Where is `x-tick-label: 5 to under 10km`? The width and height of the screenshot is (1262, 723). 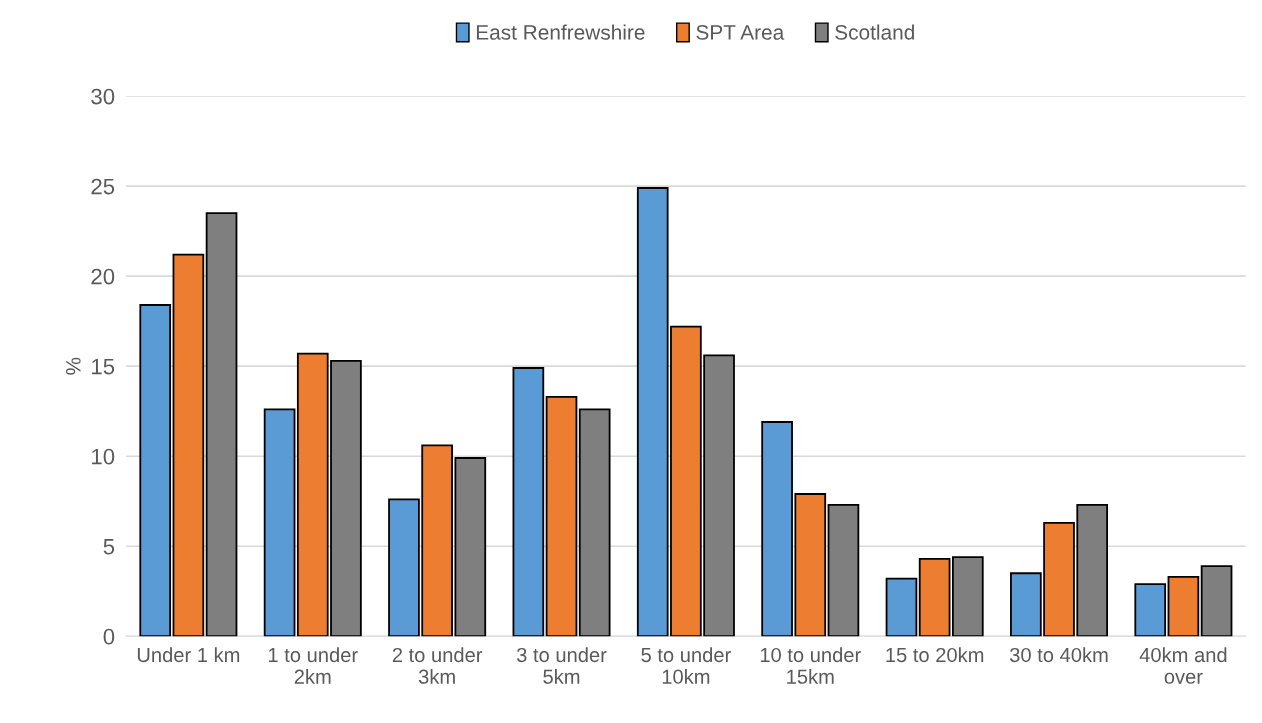 x-tick-label: 5 to under 10km is located at coordinates (686, 665).